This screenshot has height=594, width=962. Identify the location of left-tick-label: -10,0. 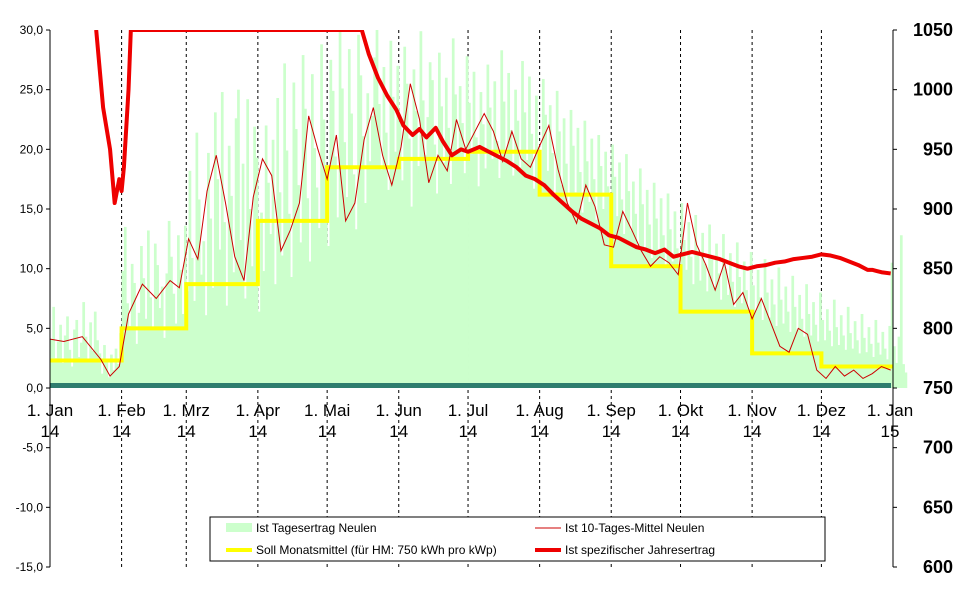
(30, 507).